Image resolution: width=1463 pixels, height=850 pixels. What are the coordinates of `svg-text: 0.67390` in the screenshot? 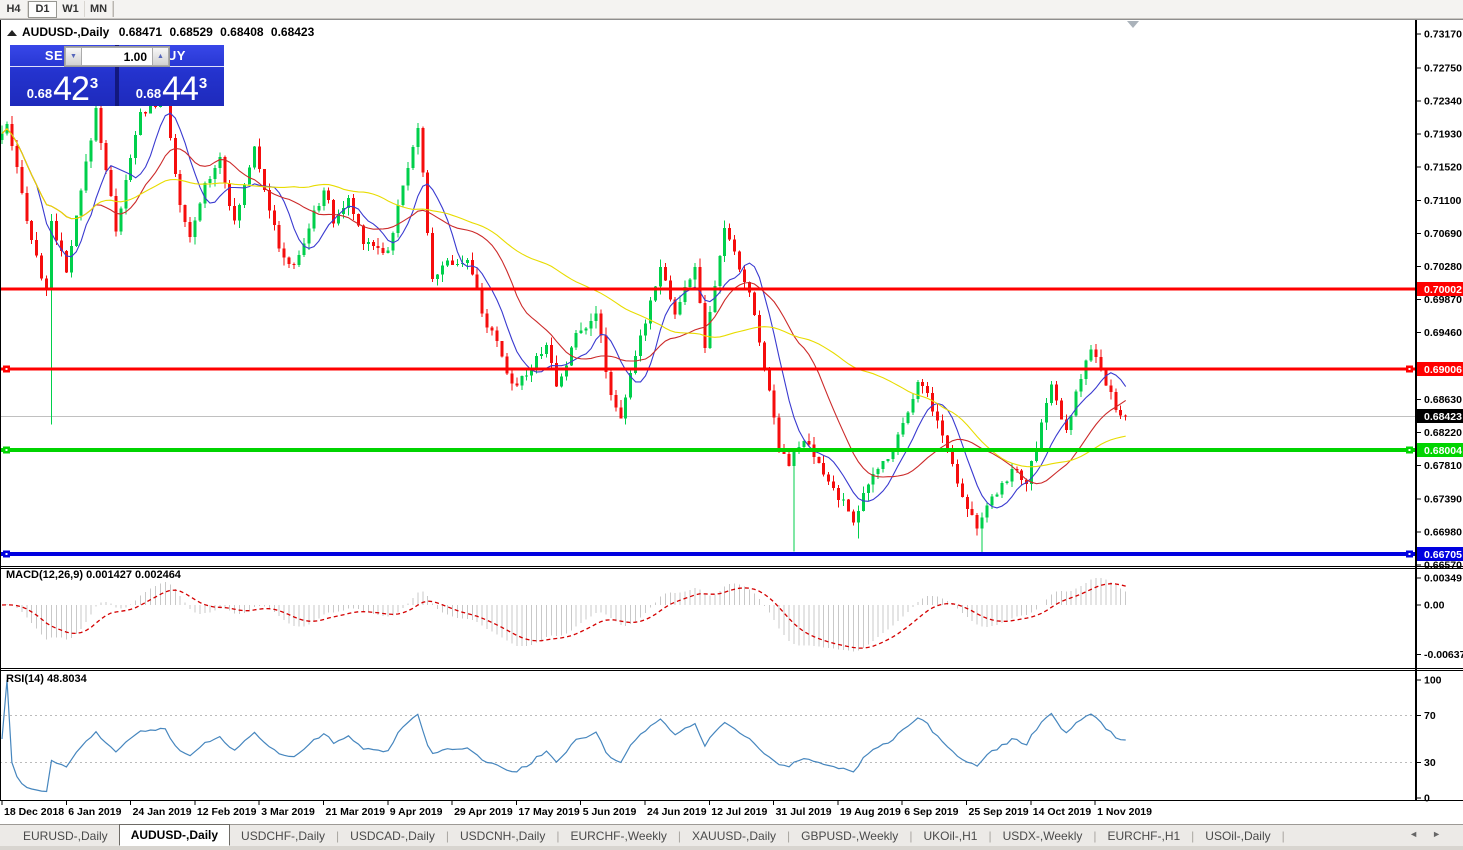 It's located at (1443, 500).